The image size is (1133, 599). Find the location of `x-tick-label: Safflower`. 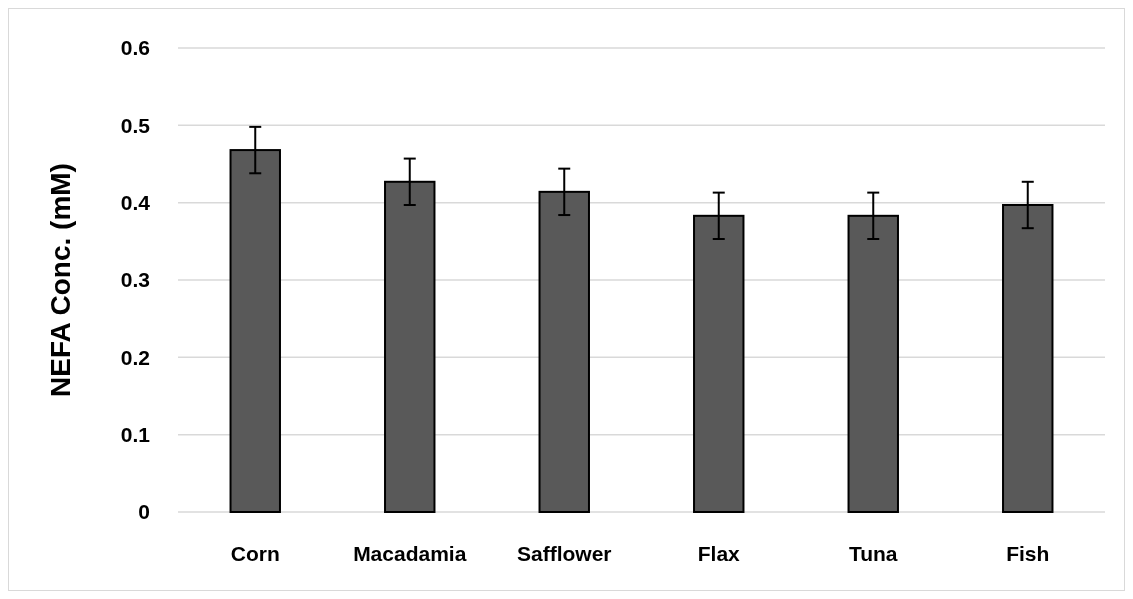

x-tick-label: Safflower is located at coordinates (564, 553).